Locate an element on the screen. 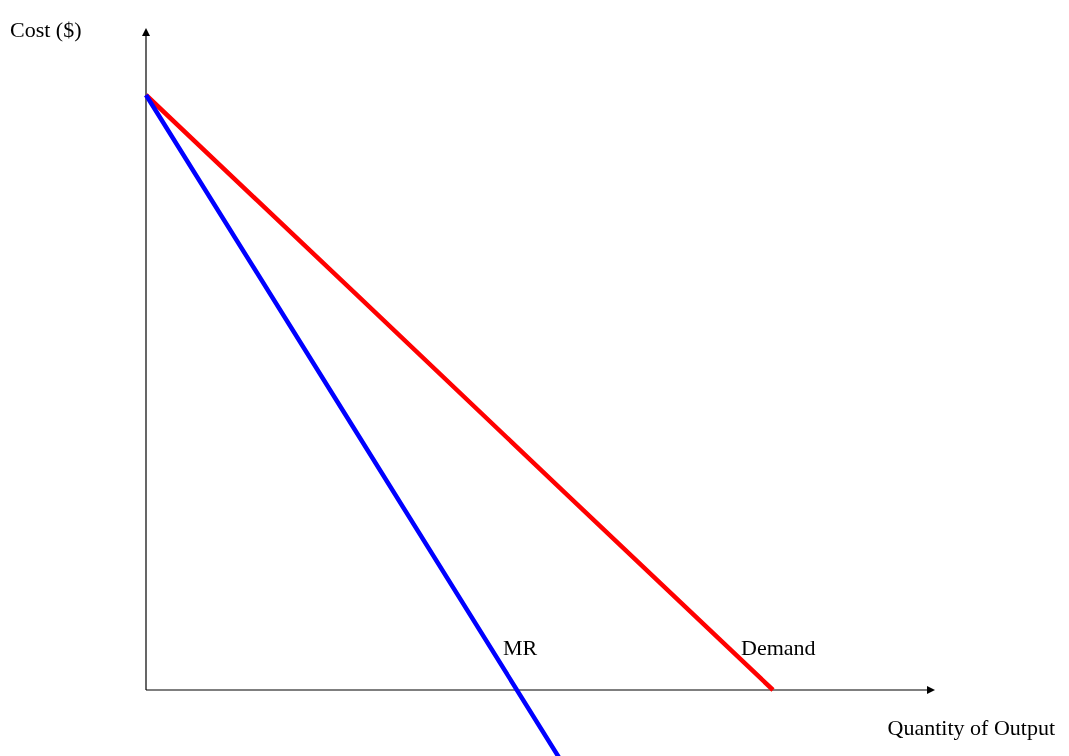  series-label: MR is located at coordinates (520, 648).